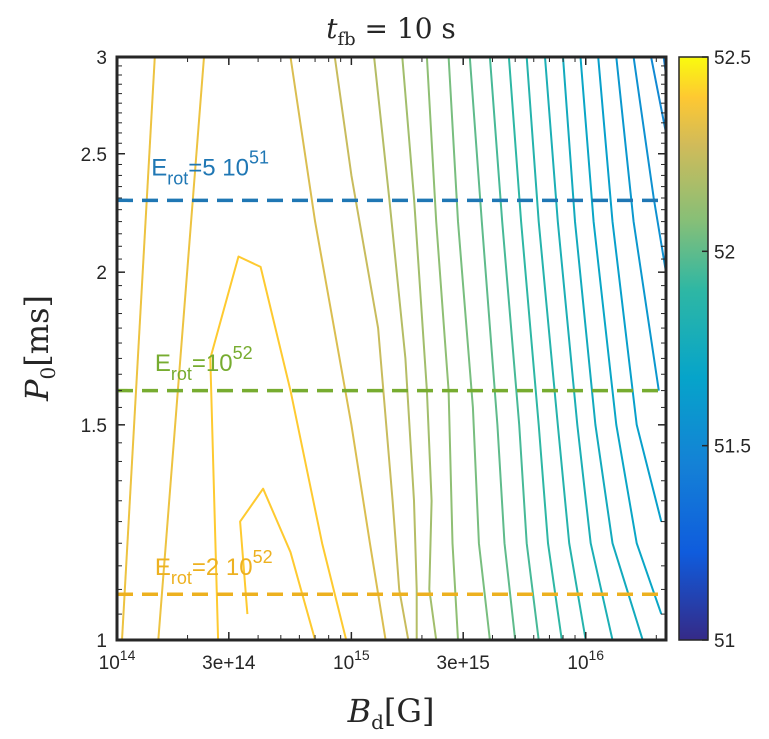 This screenshot has width=769, height=739. I want to click on colorbar-tick-label-1: 51.5, so click(732, 447).